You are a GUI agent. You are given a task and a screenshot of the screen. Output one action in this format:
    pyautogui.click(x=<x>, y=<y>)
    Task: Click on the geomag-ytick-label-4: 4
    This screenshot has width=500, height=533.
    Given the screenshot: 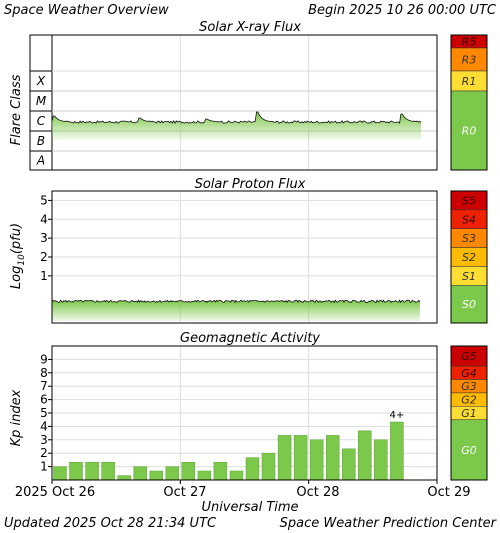 What is the action you would take?
    pyautogui.click(x=44, y=426)
    